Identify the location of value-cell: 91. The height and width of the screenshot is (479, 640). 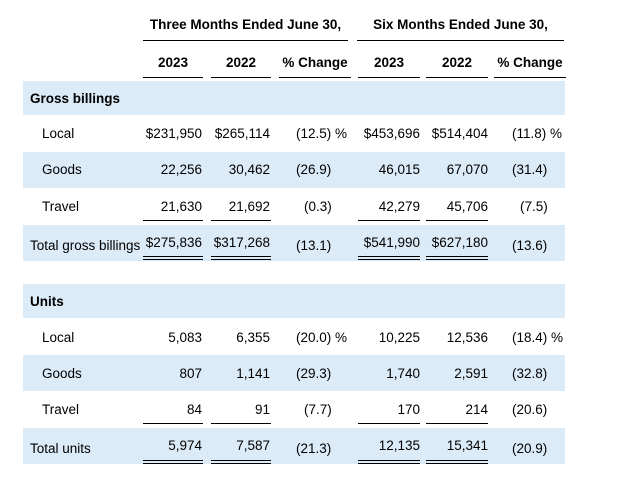
(262, 409).